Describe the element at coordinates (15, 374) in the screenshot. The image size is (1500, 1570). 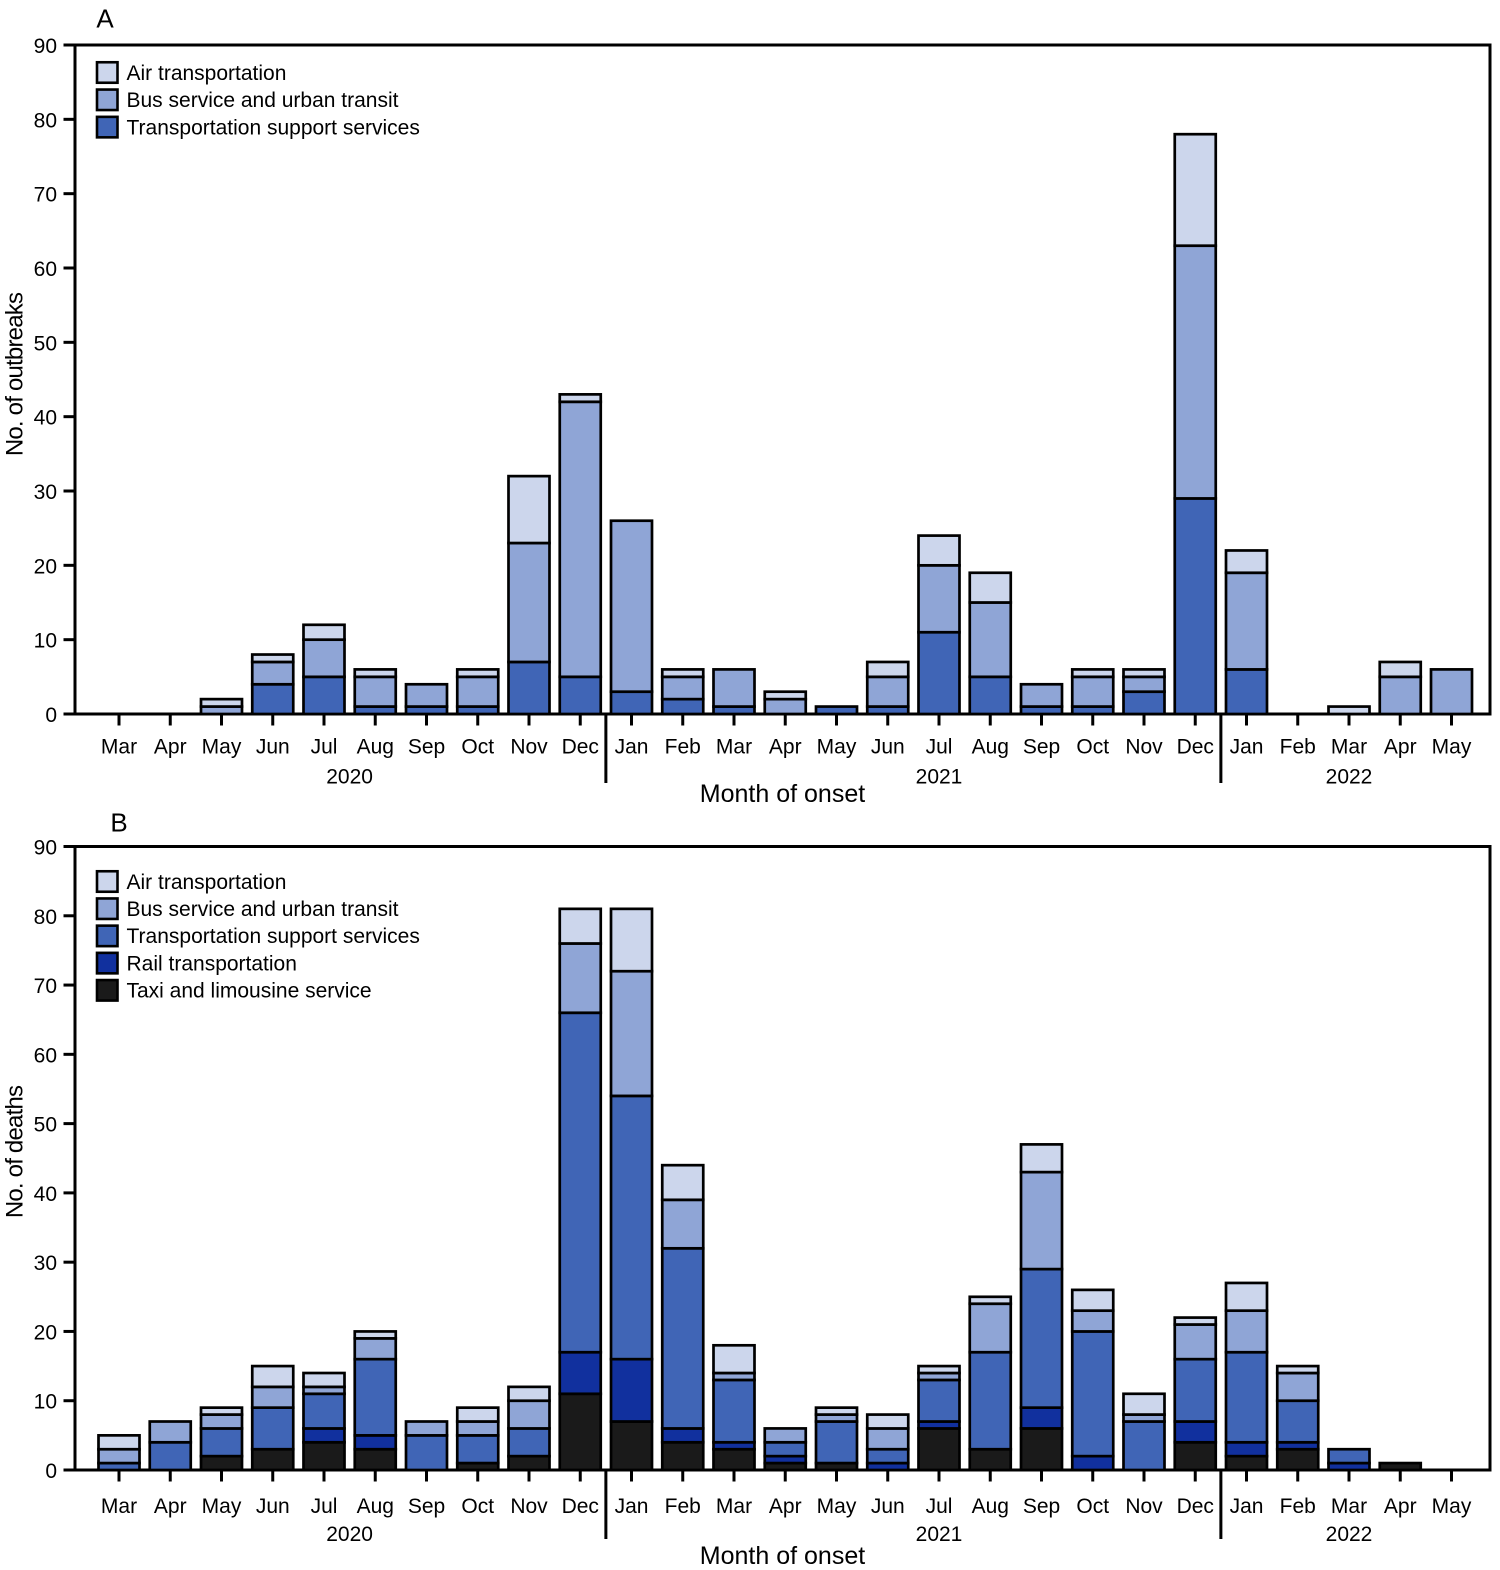
I see `svg-text: No. of outbreaks` at that location.